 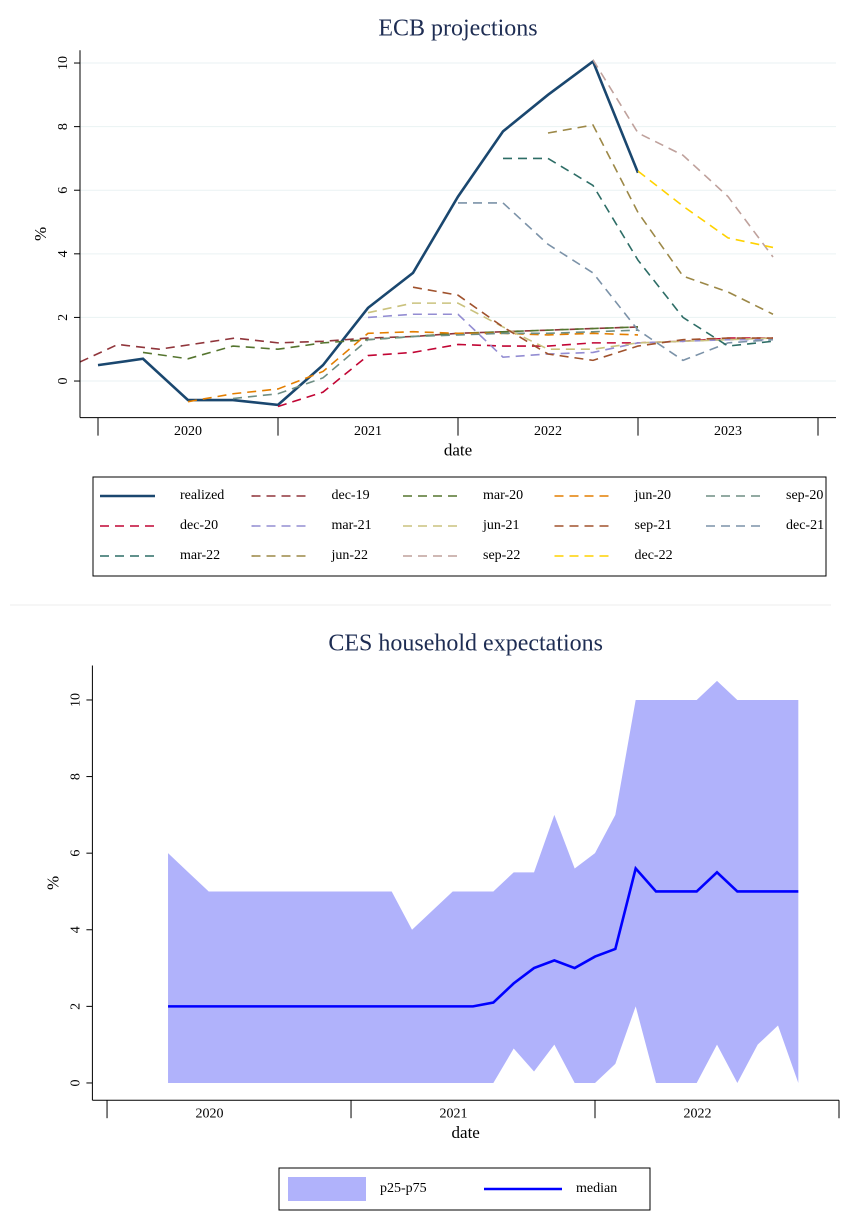 I want to click on legend-label: jun-21, so click(x=501, y=525).